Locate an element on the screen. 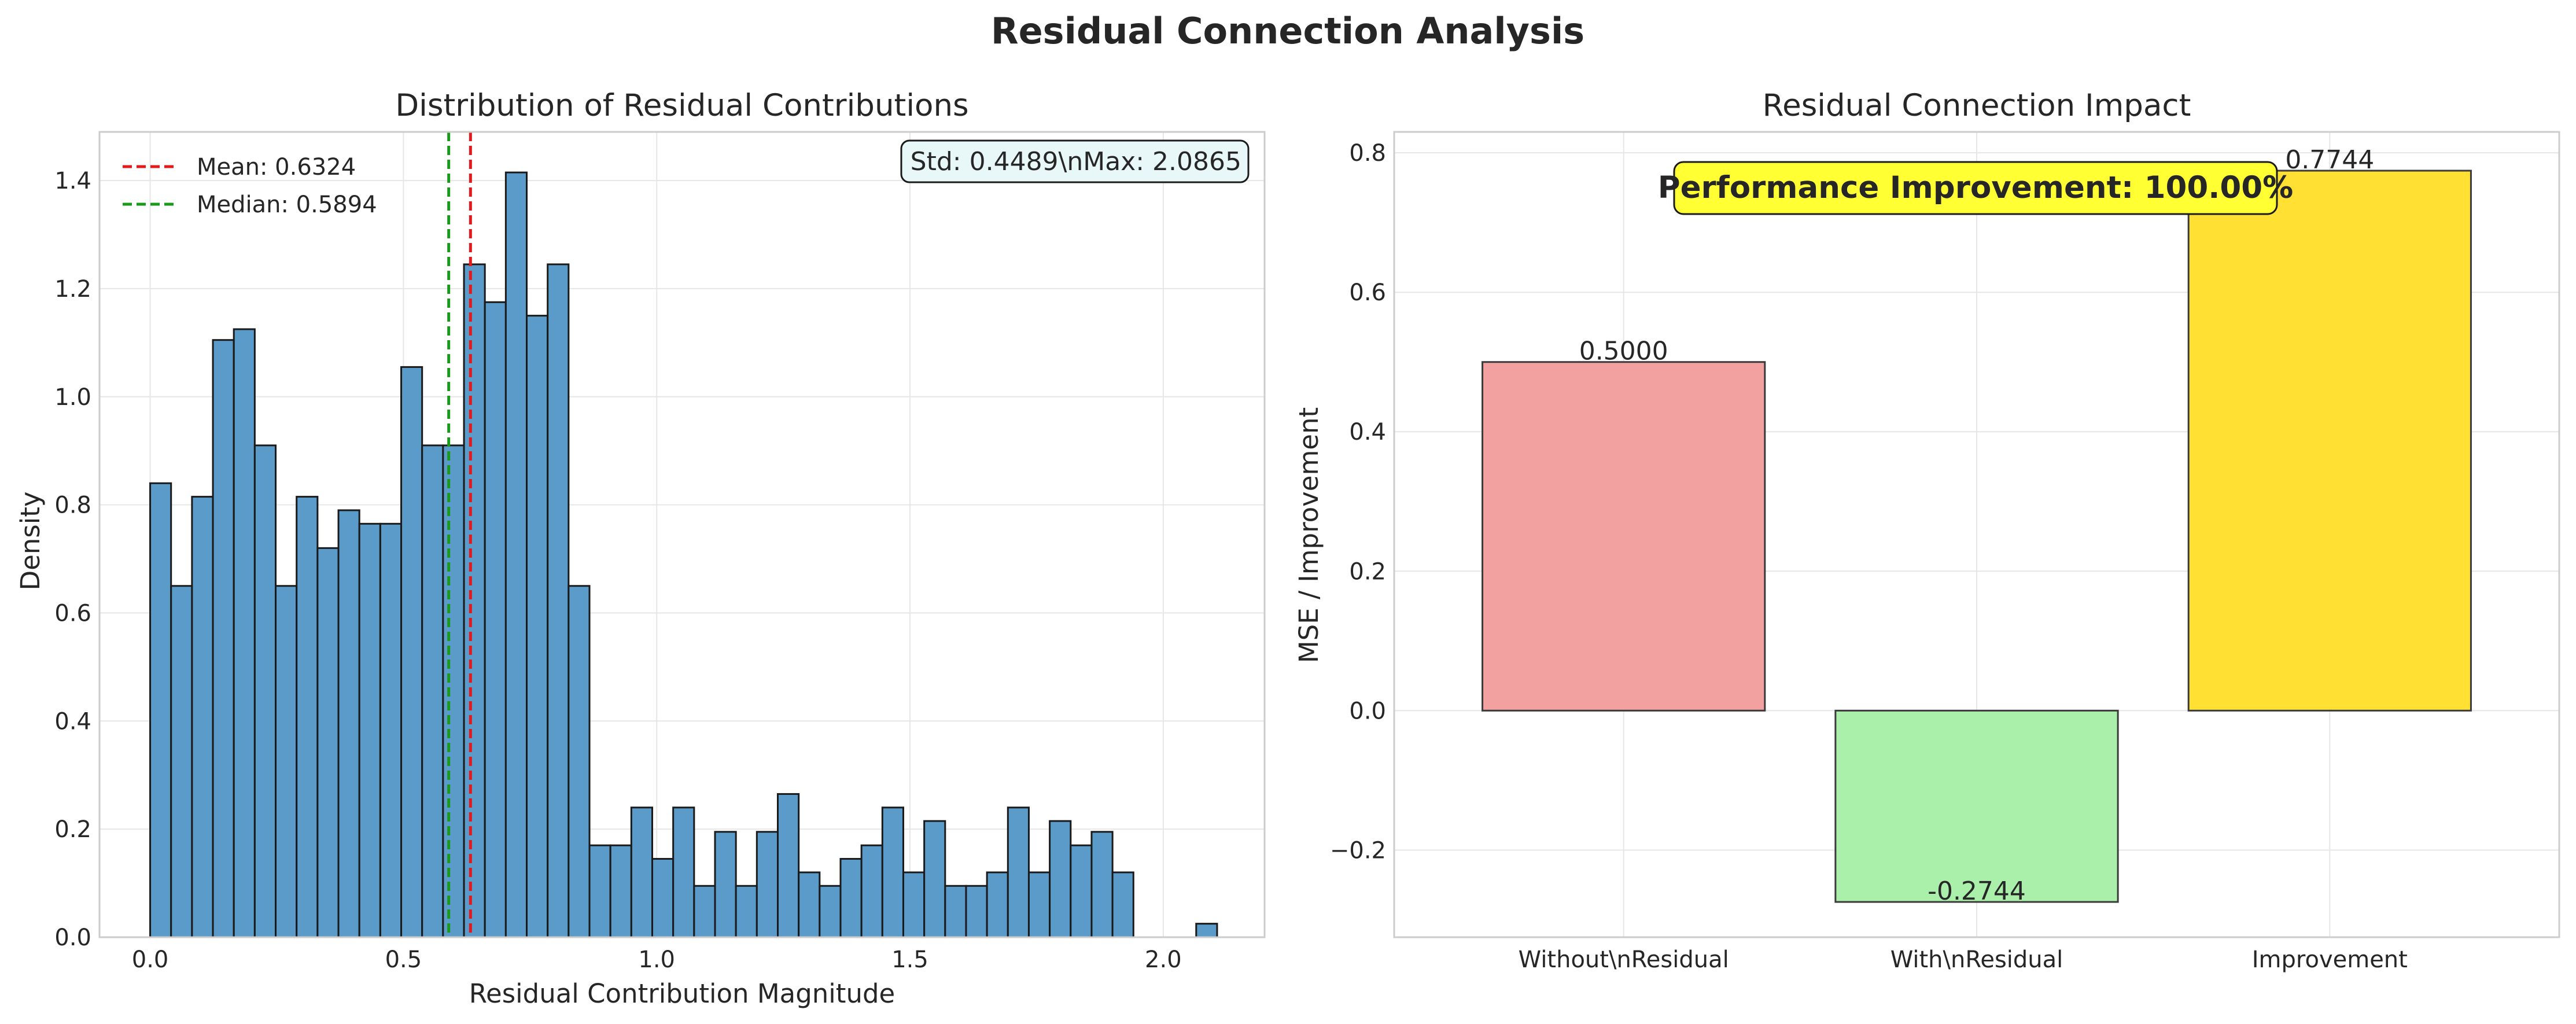 This screenshot has height=1024, width=2576. impact-xtick-label: Without\nResidual is located at coordinates (1624, 959).